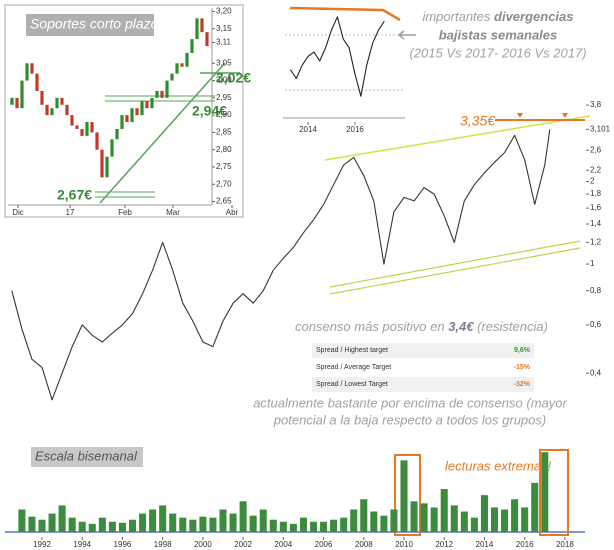  I want to click on x-tick-label: 2018, so click(565, 544).